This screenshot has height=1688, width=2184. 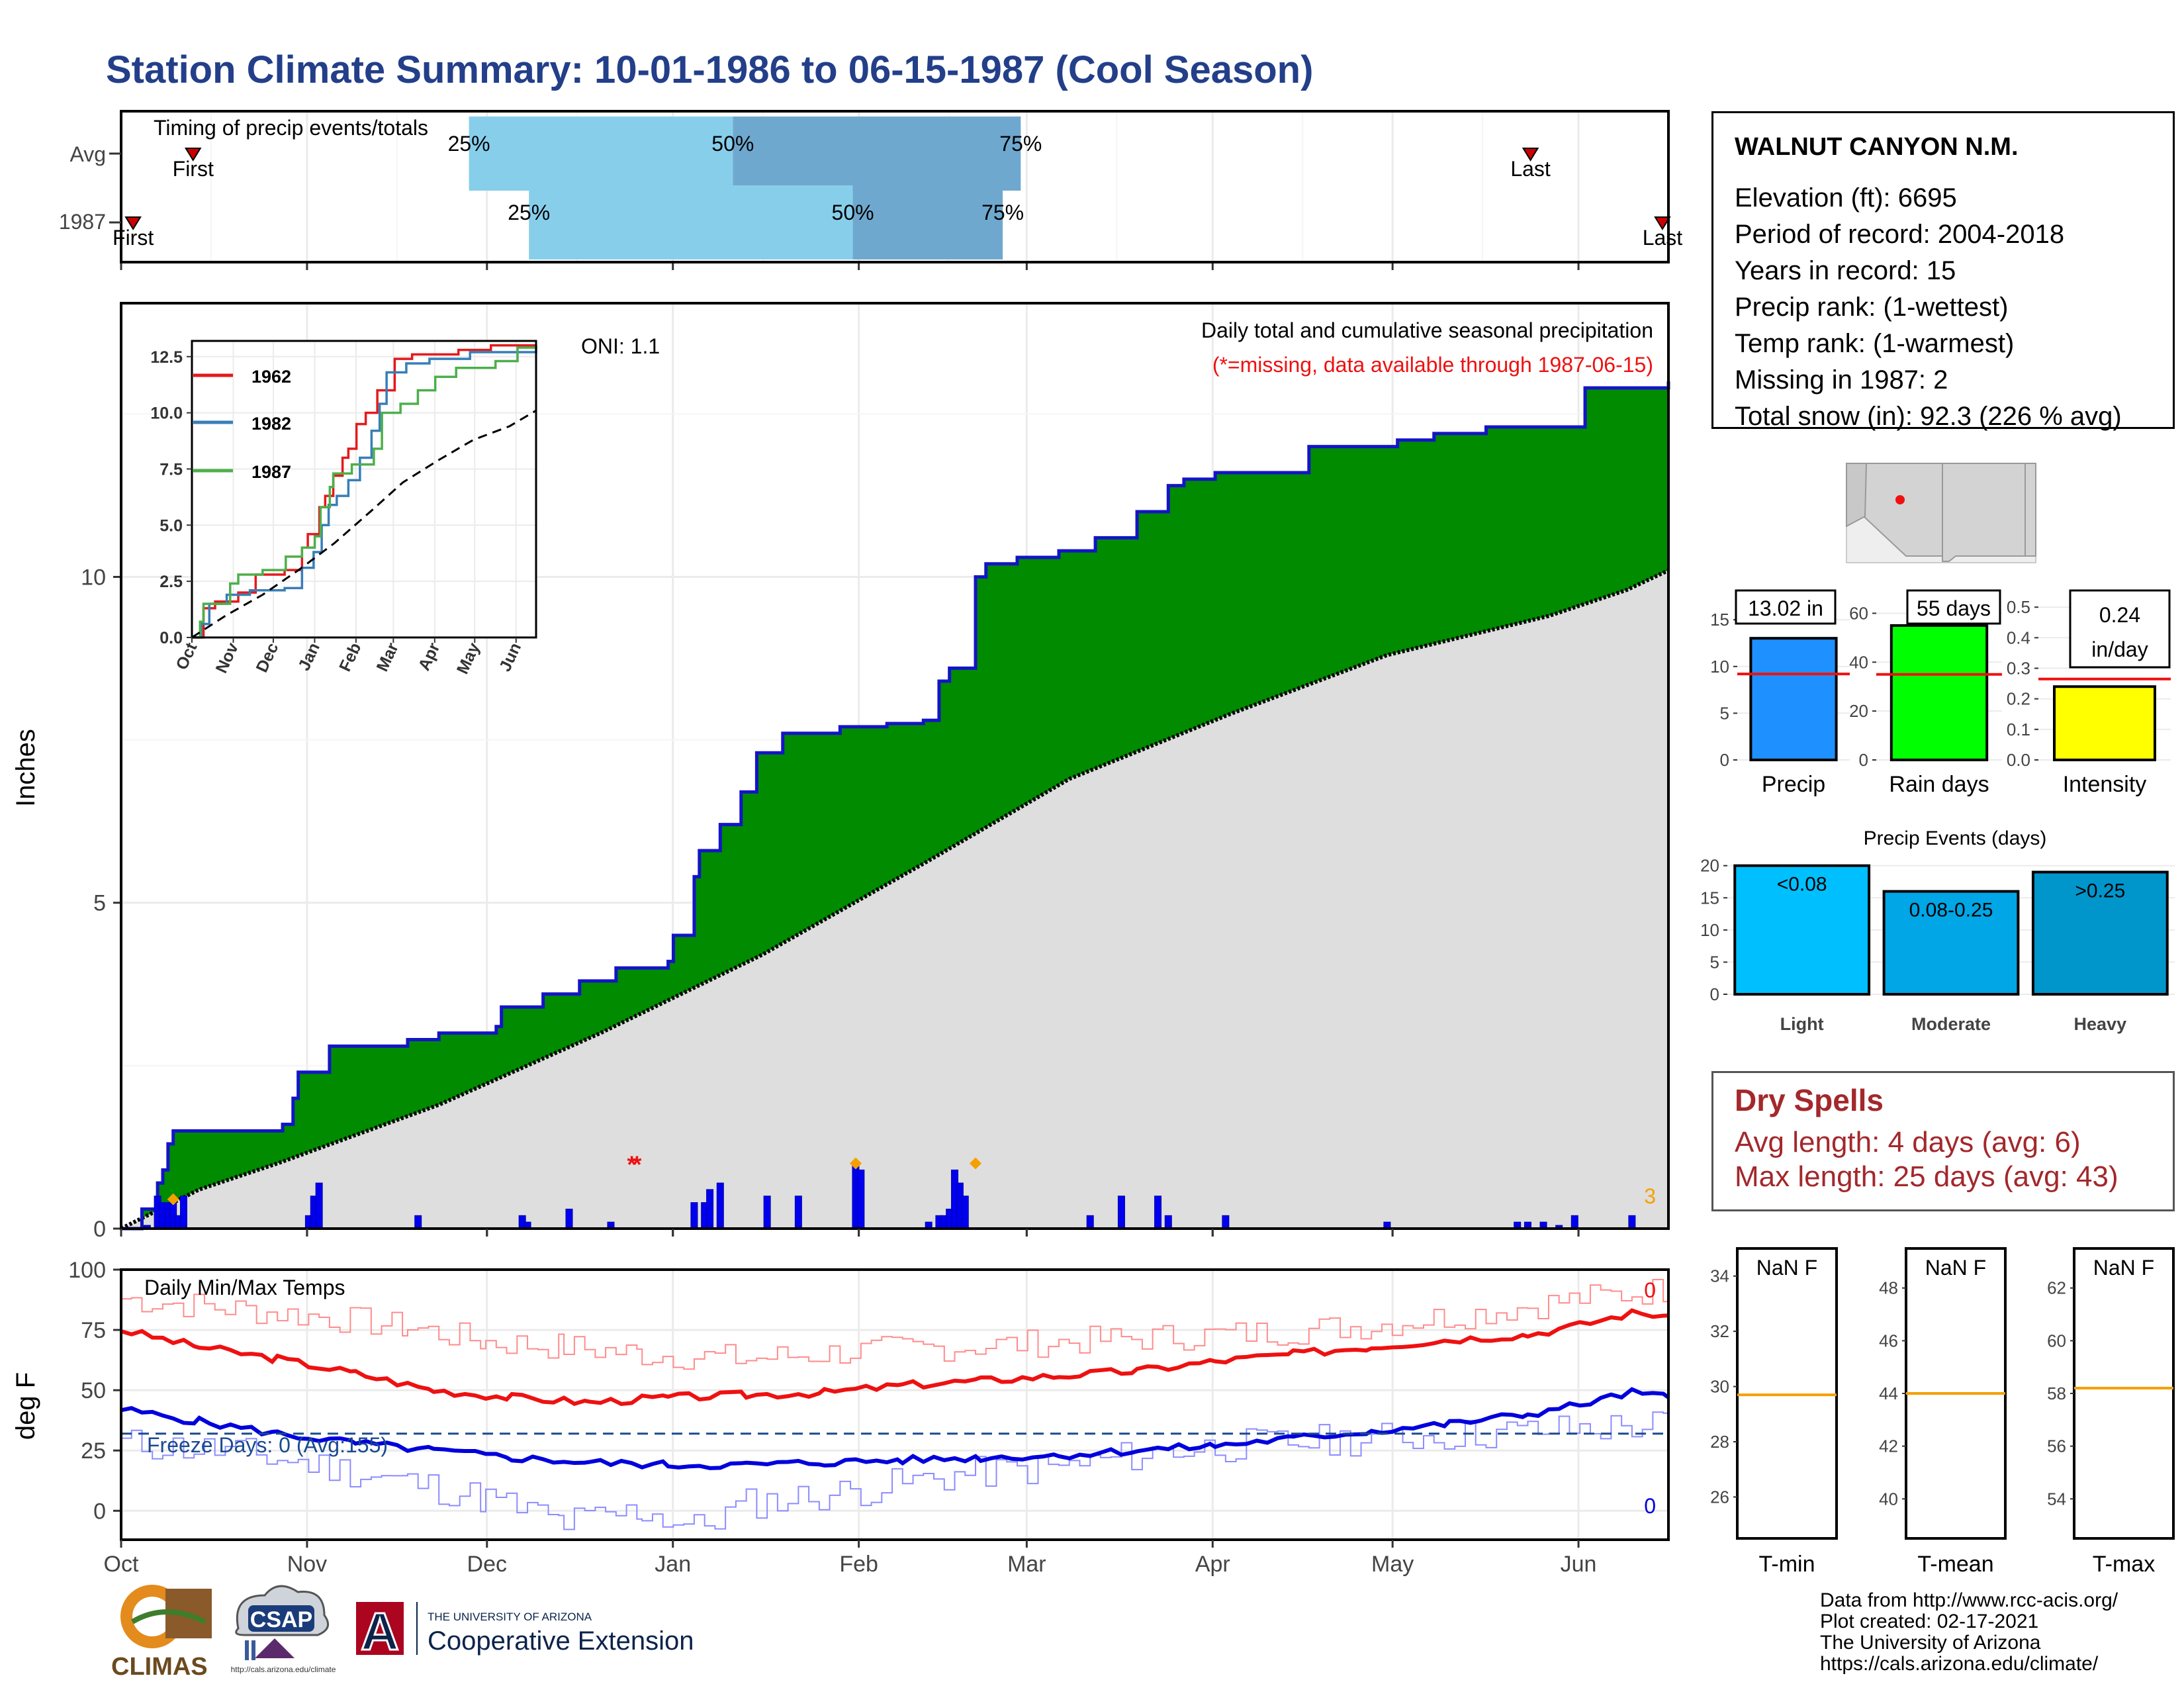 I want to click on tsum-value-label: NaN F, so click(x=2123, y=1268).